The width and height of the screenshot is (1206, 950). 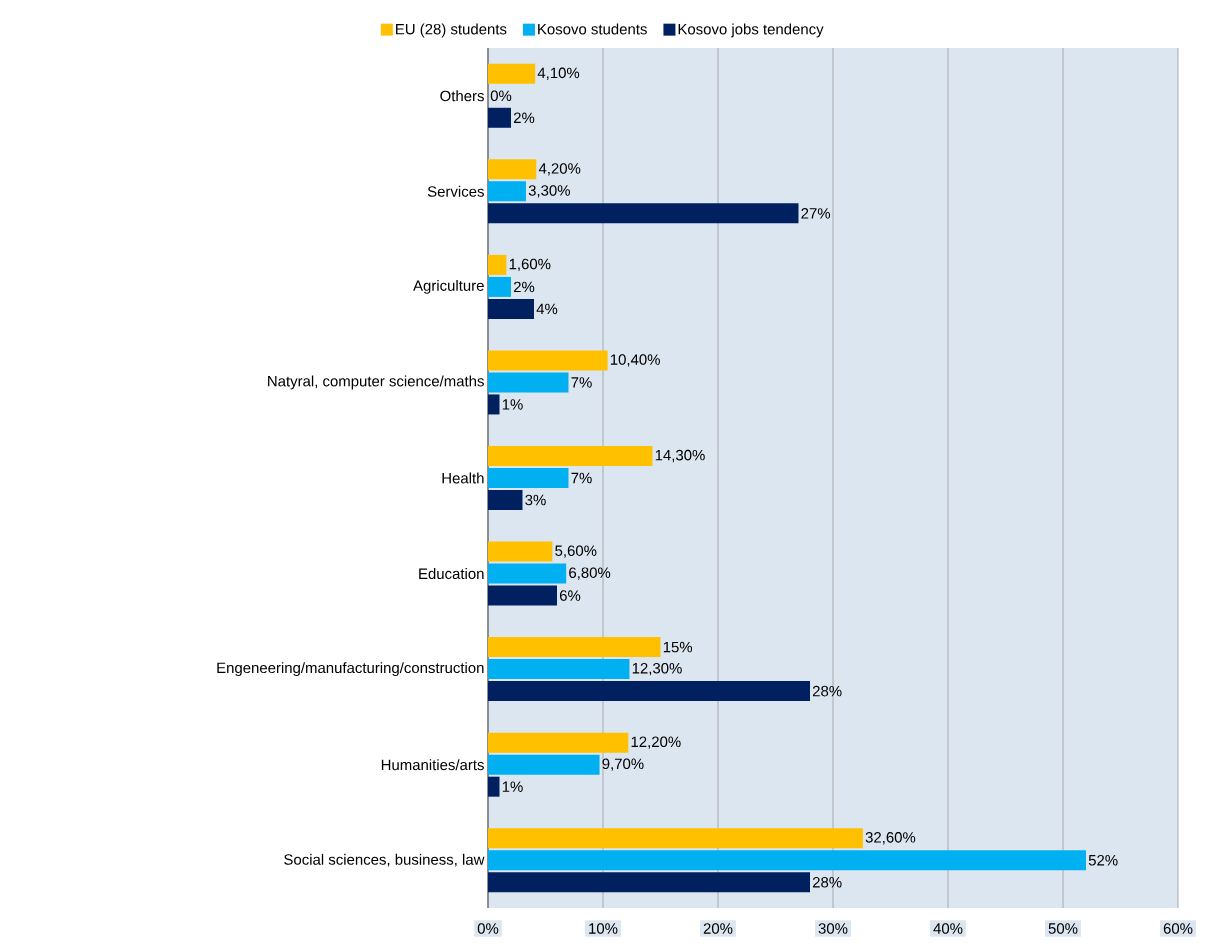 I want to click on data-label: 0%, so click(x=501, y=96).